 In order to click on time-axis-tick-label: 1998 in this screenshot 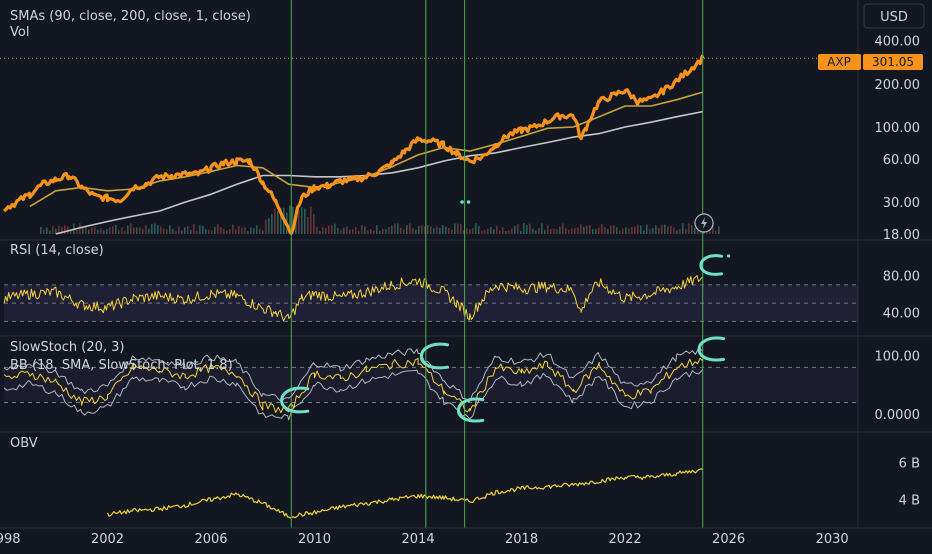, I will do `click(10, 539)`.